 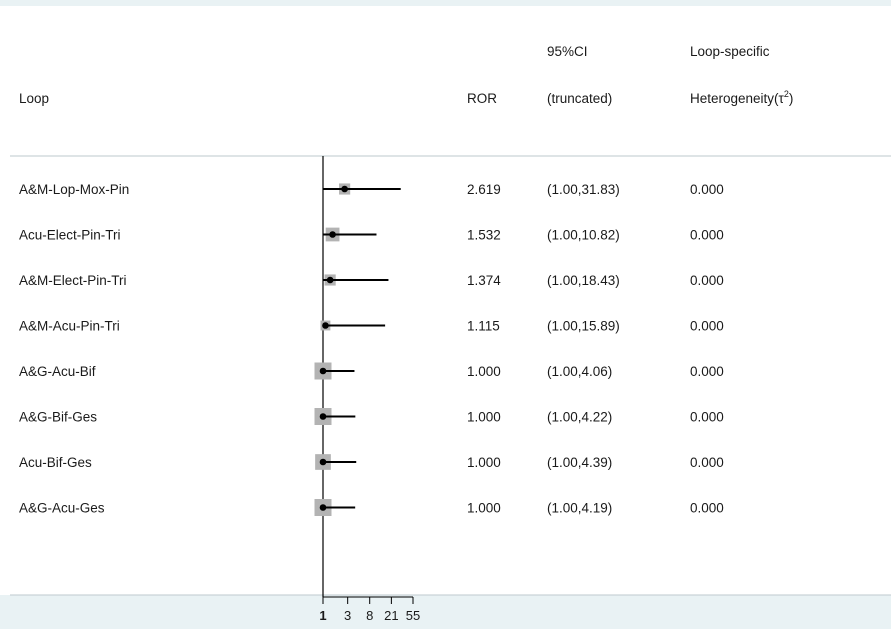 I want to click on loop-label: A&M-Lop-Mox-Pin, so click(x=74, y=189).